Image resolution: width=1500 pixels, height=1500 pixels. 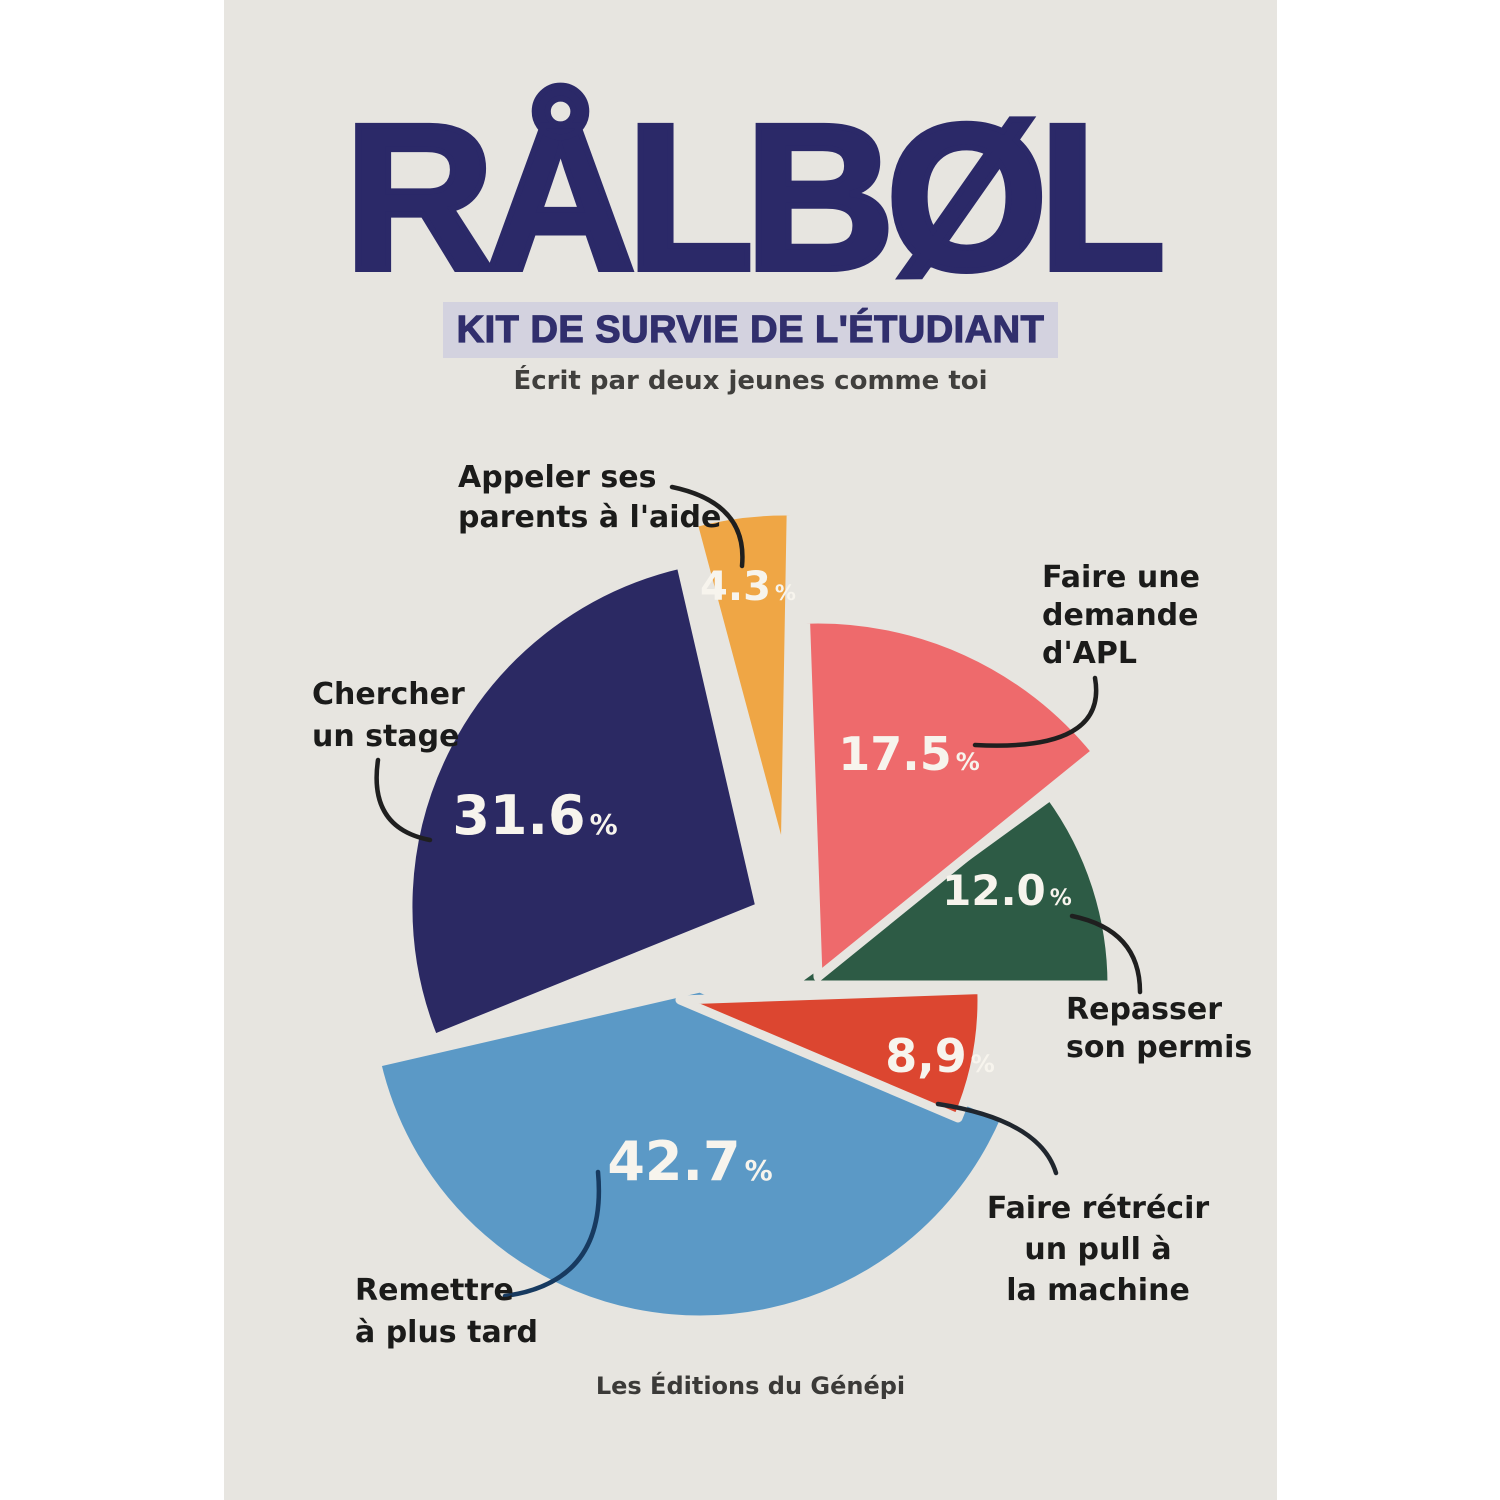 I want to click on subtitle-text: KIT DE SURVIE DE L'ÉTUDIANT, so click(x=750, y=329).